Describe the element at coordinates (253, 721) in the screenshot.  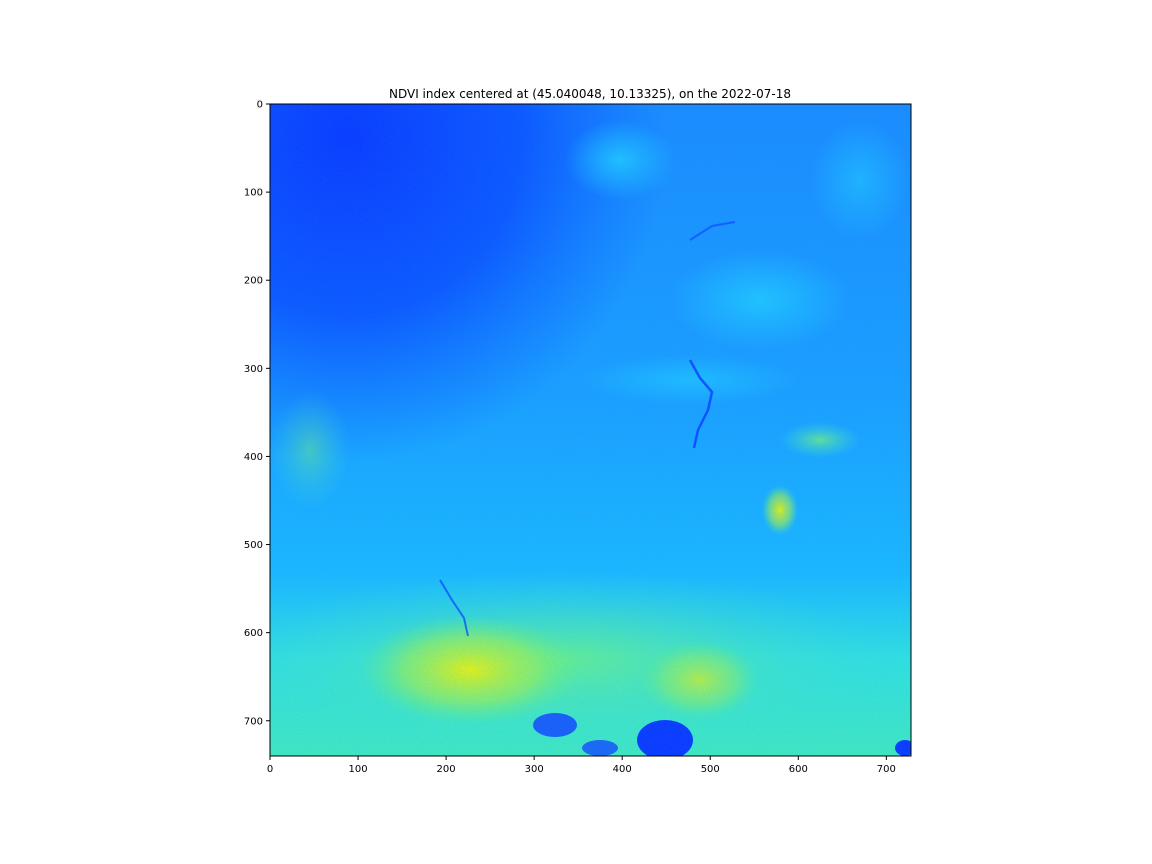
I see `y-tick-label: 700` at that location.